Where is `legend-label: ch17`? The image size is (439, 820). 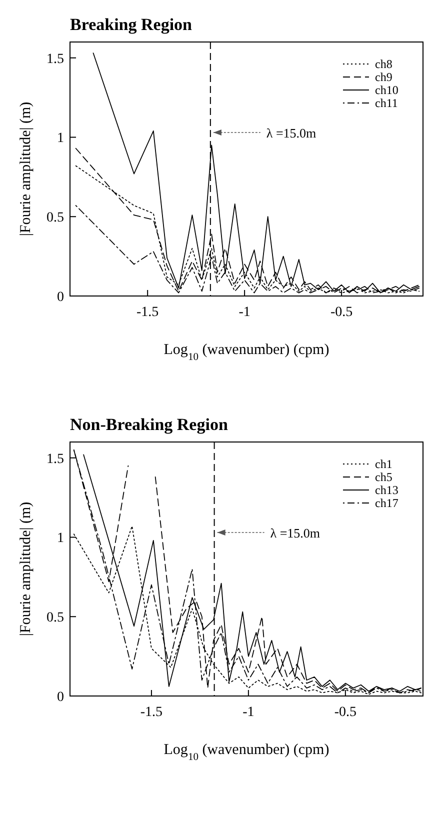 legend-label: ch17 is located at coordinates (386, 503).